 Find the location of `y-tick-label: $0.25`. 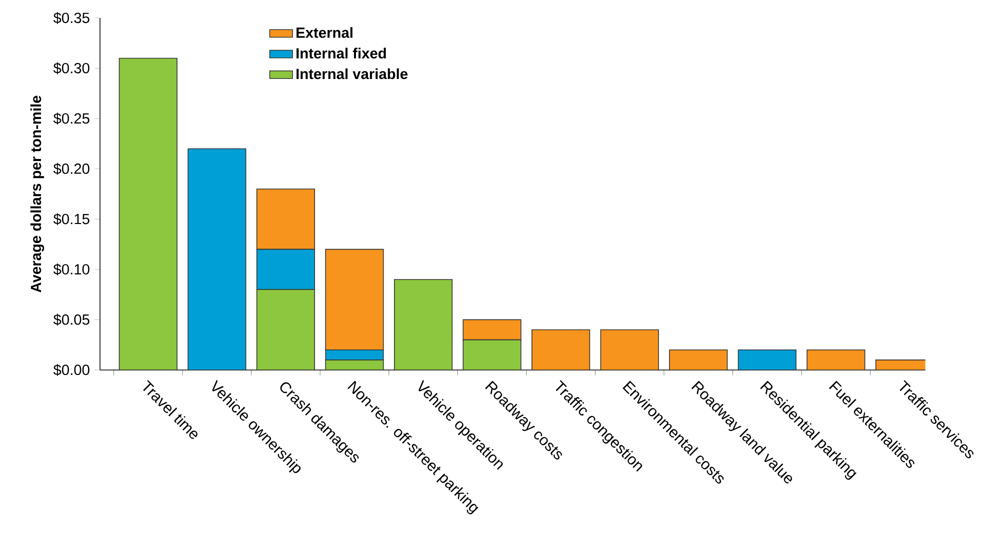

y-tick-label: $0.25 is located at coordinates (71, 118).